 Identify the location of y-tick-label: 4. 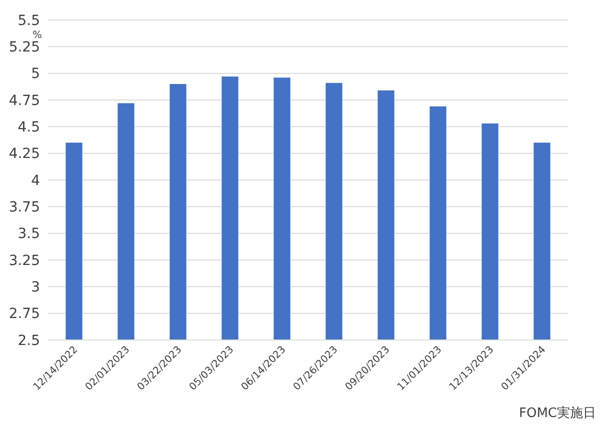
(35, 180).